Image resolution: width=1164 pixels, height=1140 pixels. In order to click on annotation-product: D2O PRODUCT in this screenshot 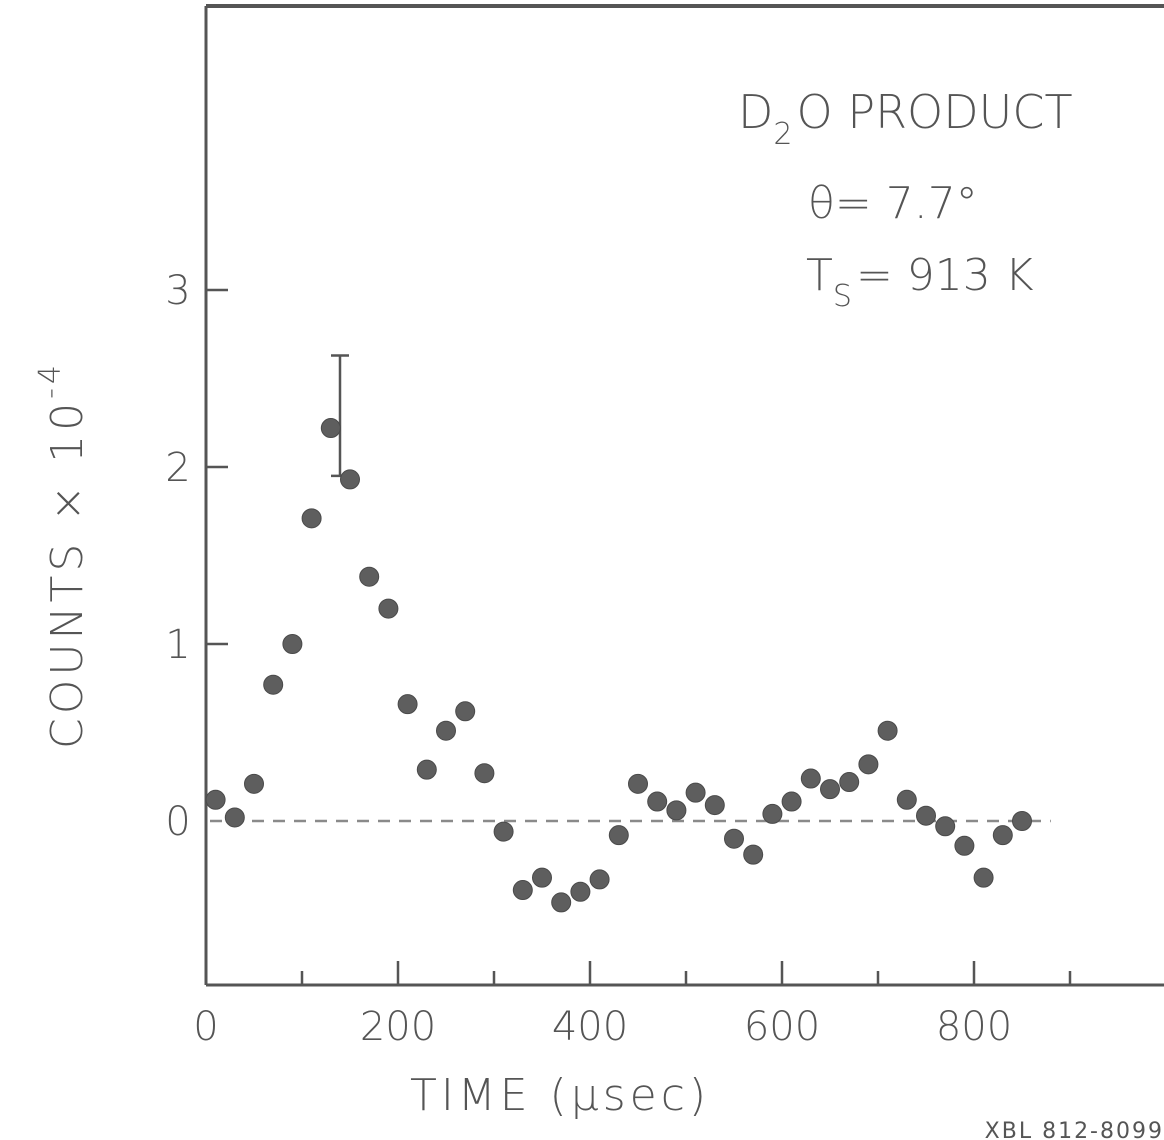, I will do `click(905, 118)`.